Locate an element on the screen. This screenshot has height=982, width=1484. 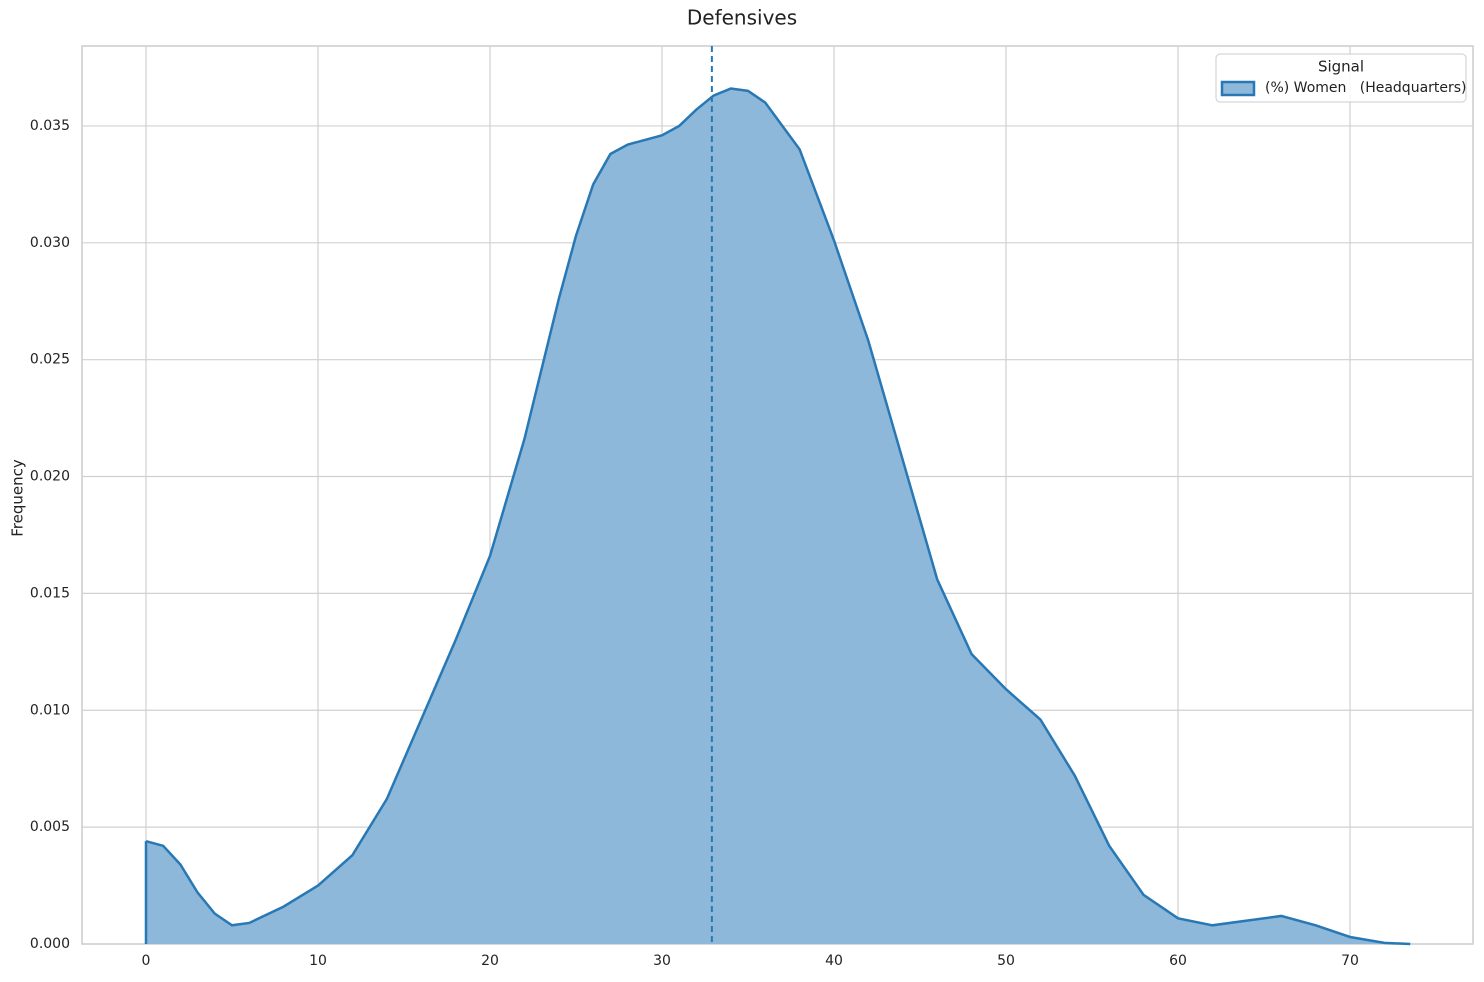
legend-swatch is located at coordinates (1238, 88).